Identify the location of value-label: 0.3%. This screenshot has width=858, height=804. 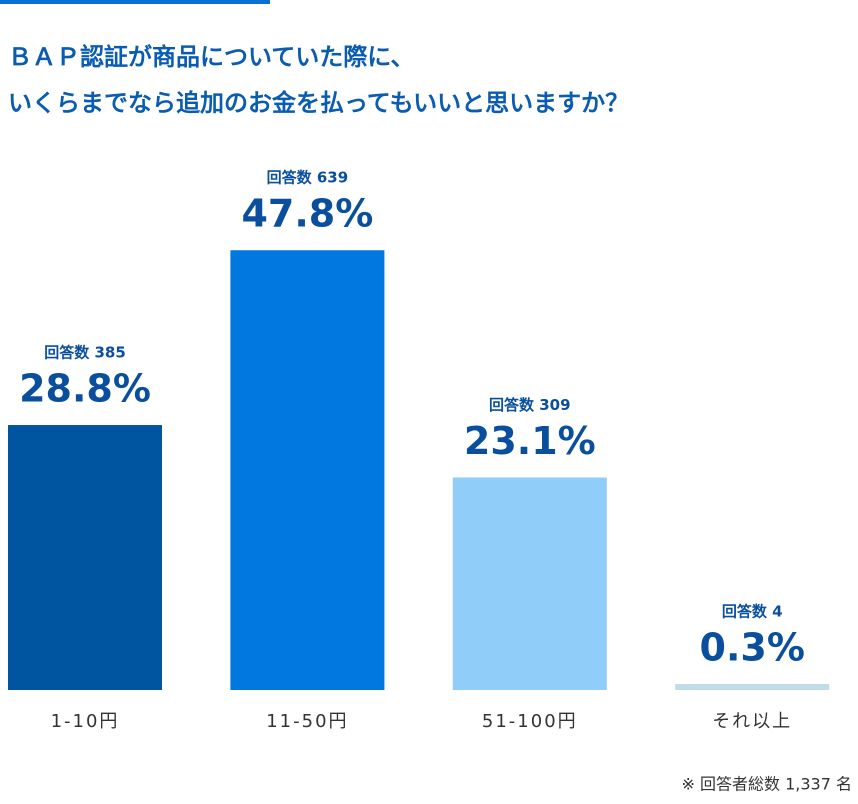
(752, 648).